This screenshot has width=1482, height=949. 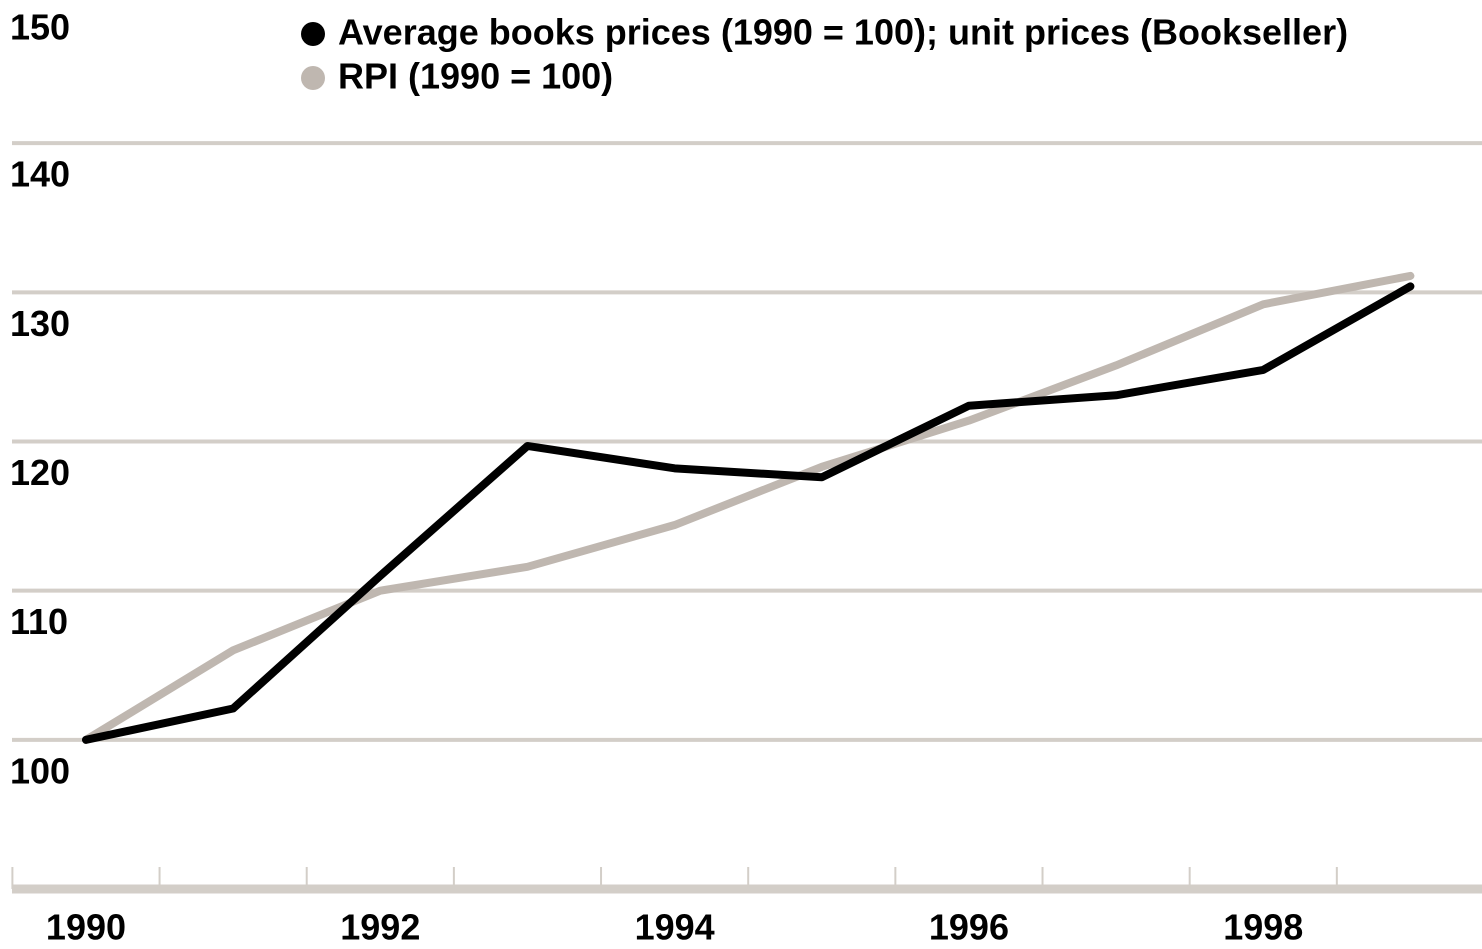 What do you see at coordinates (380, 927) in the screenshot?
I see `x-tick-label: 1992` at bounding box center [380, 927].